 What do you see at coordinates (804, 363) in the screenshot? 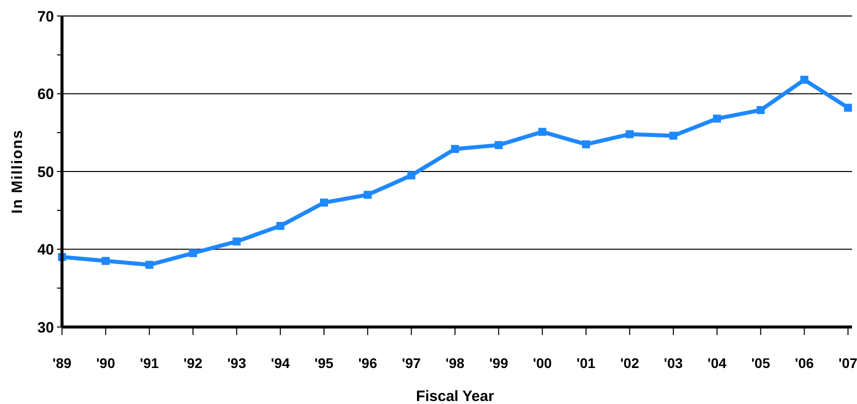
I see `x-tick-label: '06` at bounding box center [804, 363].